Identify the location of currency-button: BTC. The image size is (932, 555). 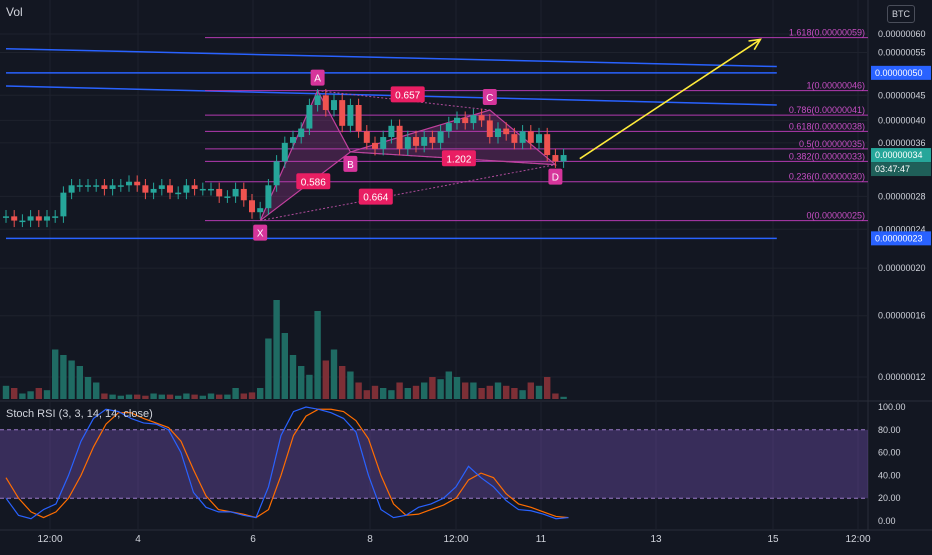
(901, 14).